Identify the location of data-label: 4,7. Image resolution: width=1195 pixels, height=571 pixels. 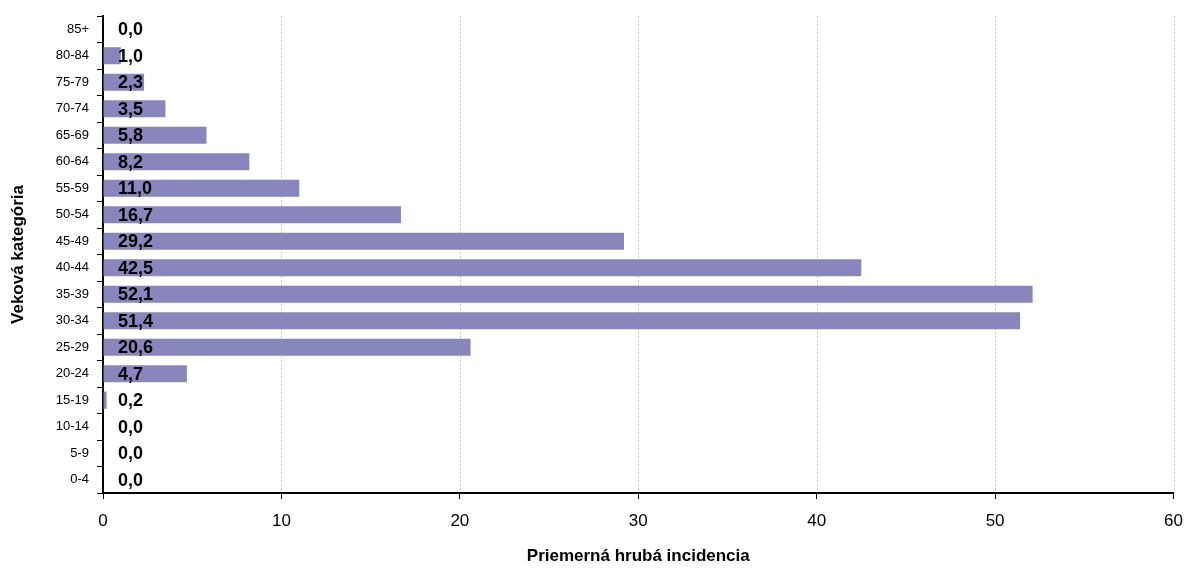
(131, 373).